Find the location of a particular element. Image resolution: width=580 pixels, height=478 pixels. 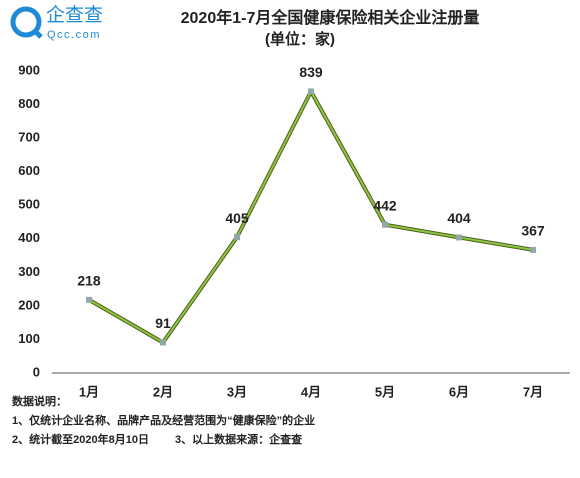

data-label: 367 is located at coordinates (533, 231).